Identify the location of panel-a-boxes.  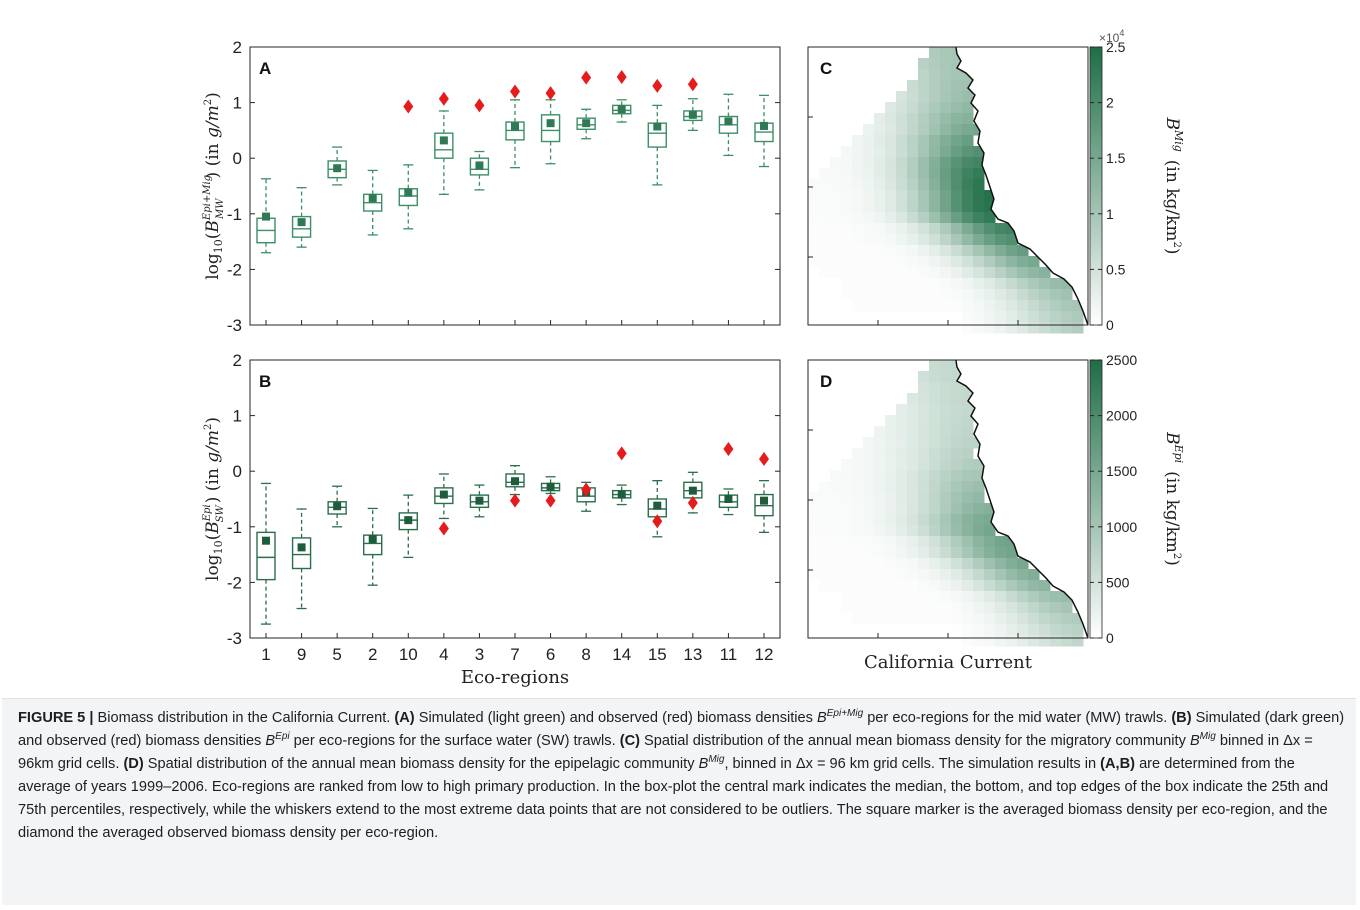
(515, 197).